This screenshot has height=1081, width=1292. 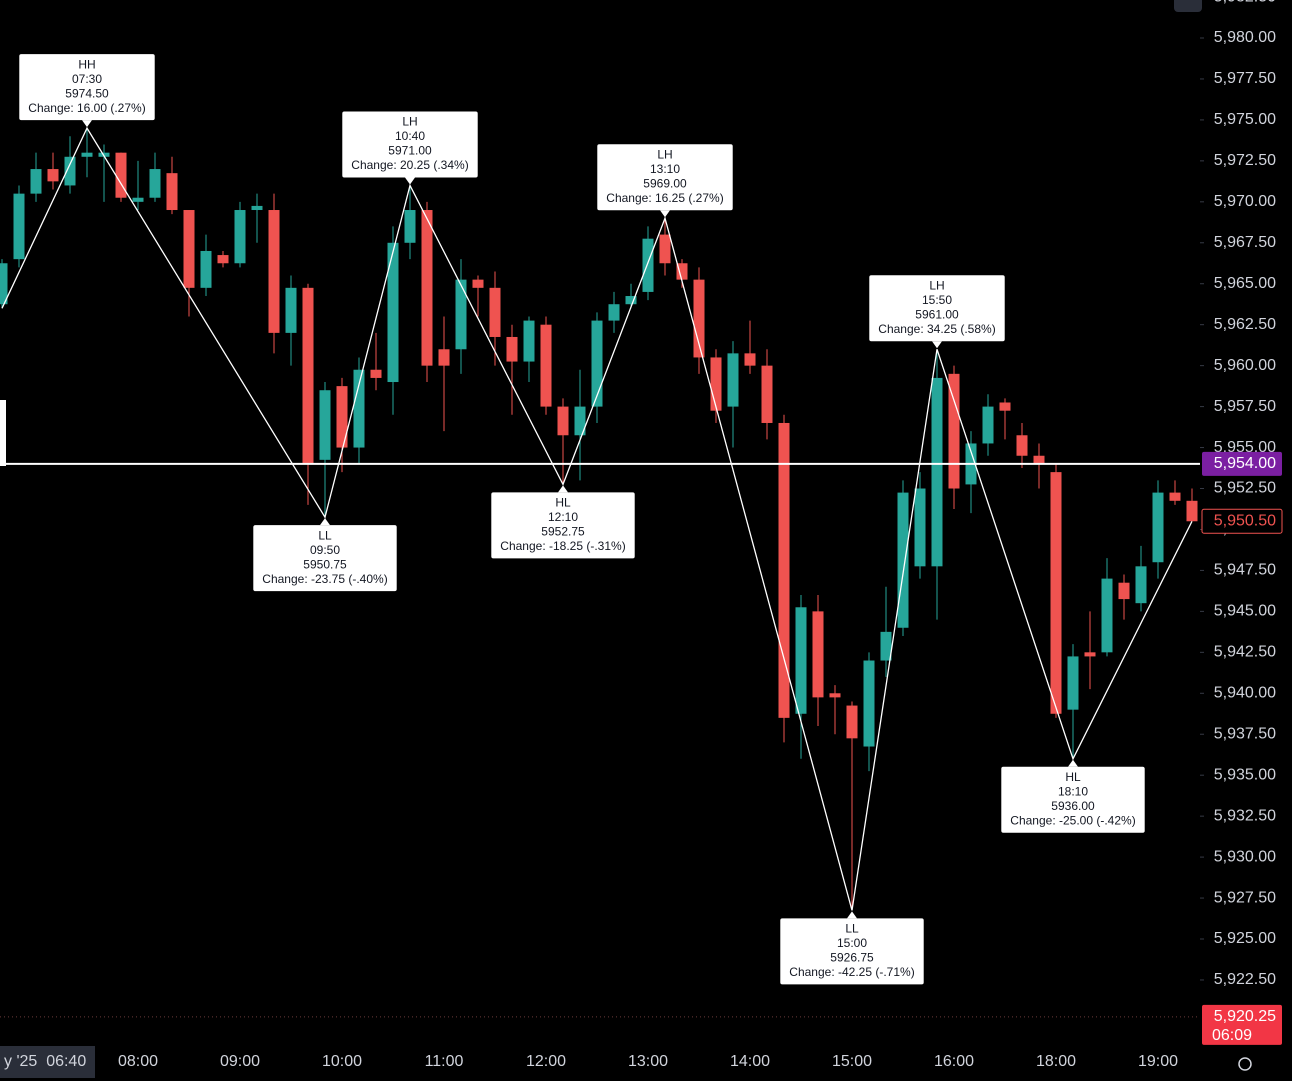 I want to click on pivot-price-label: 5926.75, so click(x=852, y=958).